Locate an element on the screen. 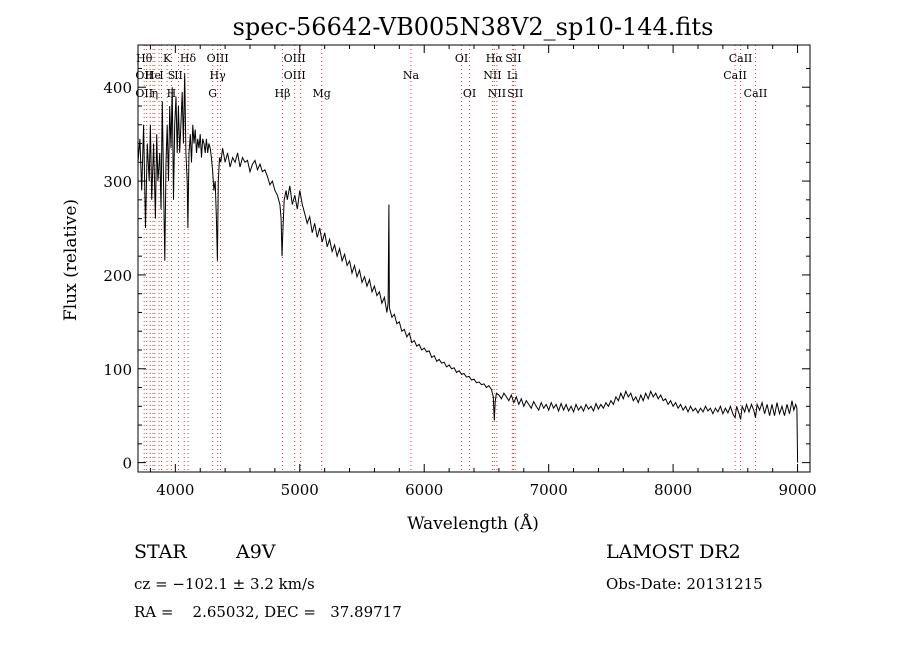  spectral-line-label: II is located at coordinates (178, 75).